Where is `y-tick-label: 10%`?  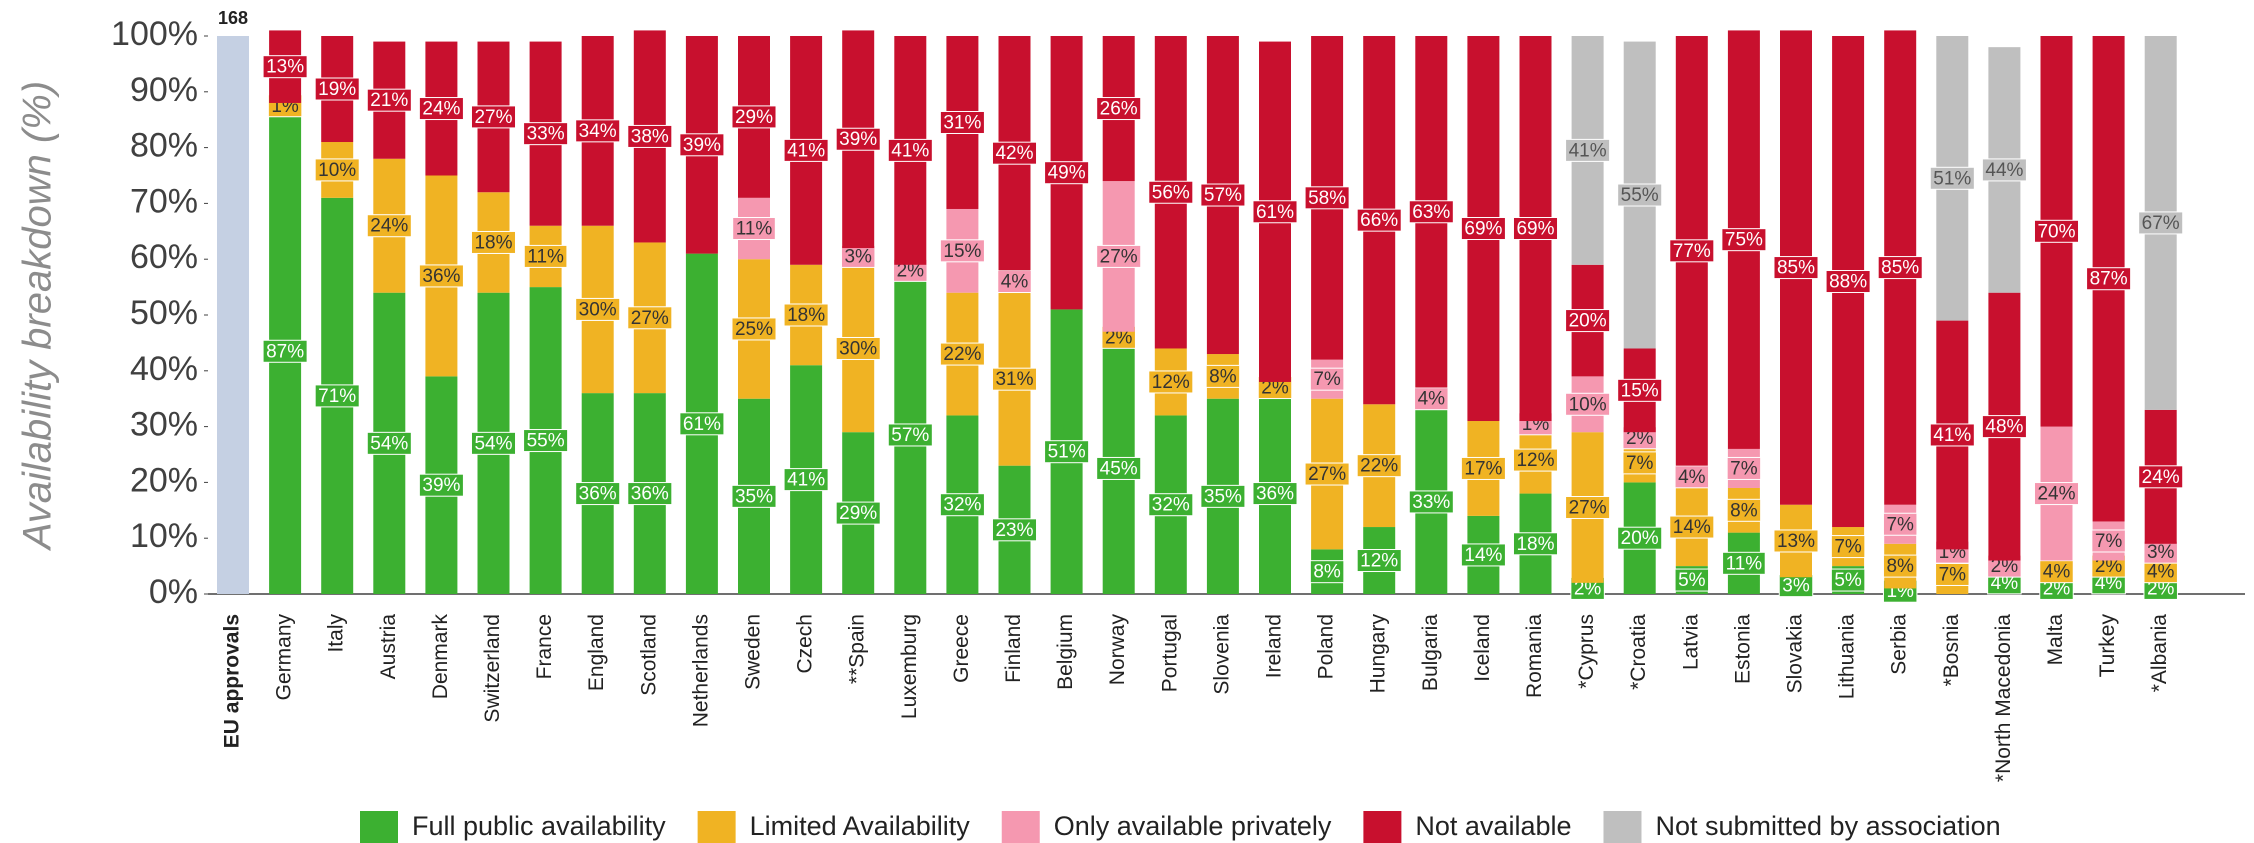 y-tick-label: 10% is located at coordinates (164, 536).